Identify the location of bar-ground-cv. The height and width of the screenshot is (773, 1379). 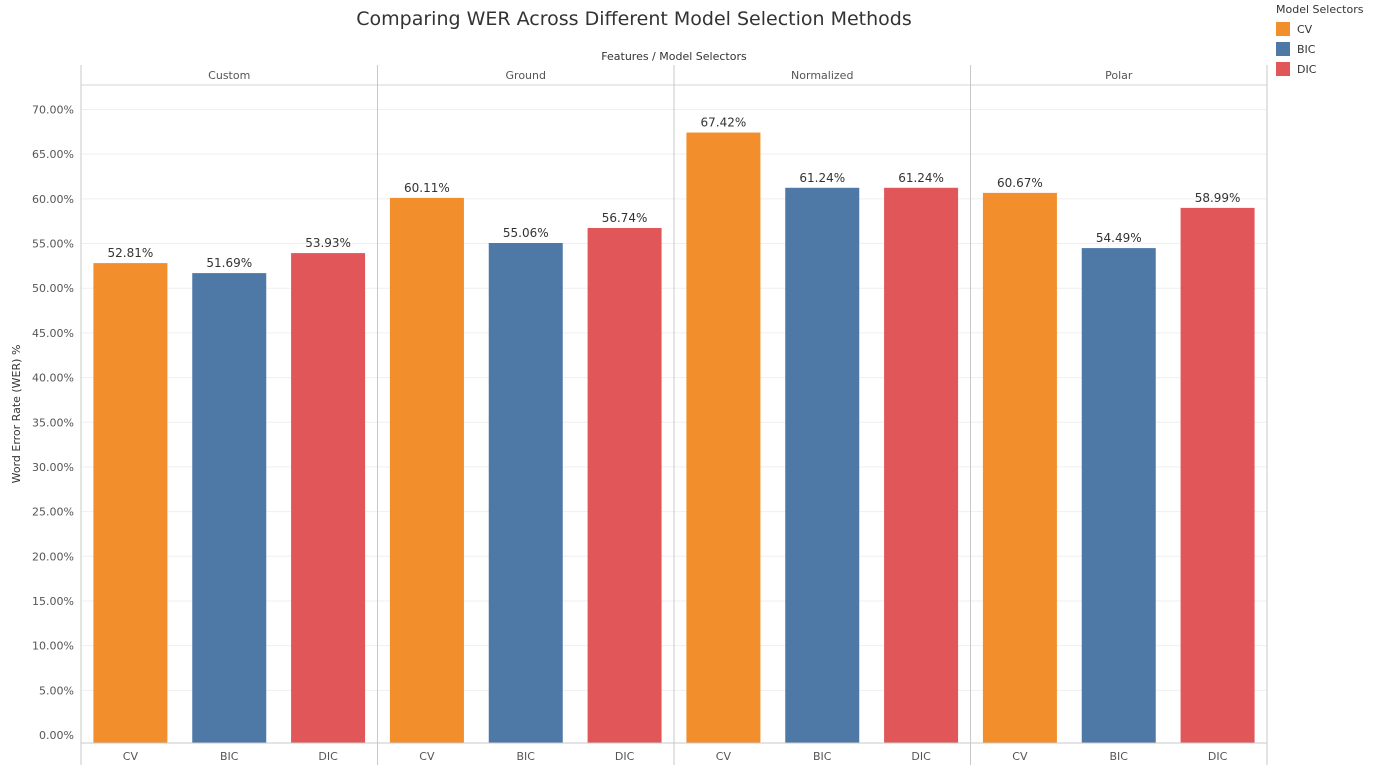
(426, 470).